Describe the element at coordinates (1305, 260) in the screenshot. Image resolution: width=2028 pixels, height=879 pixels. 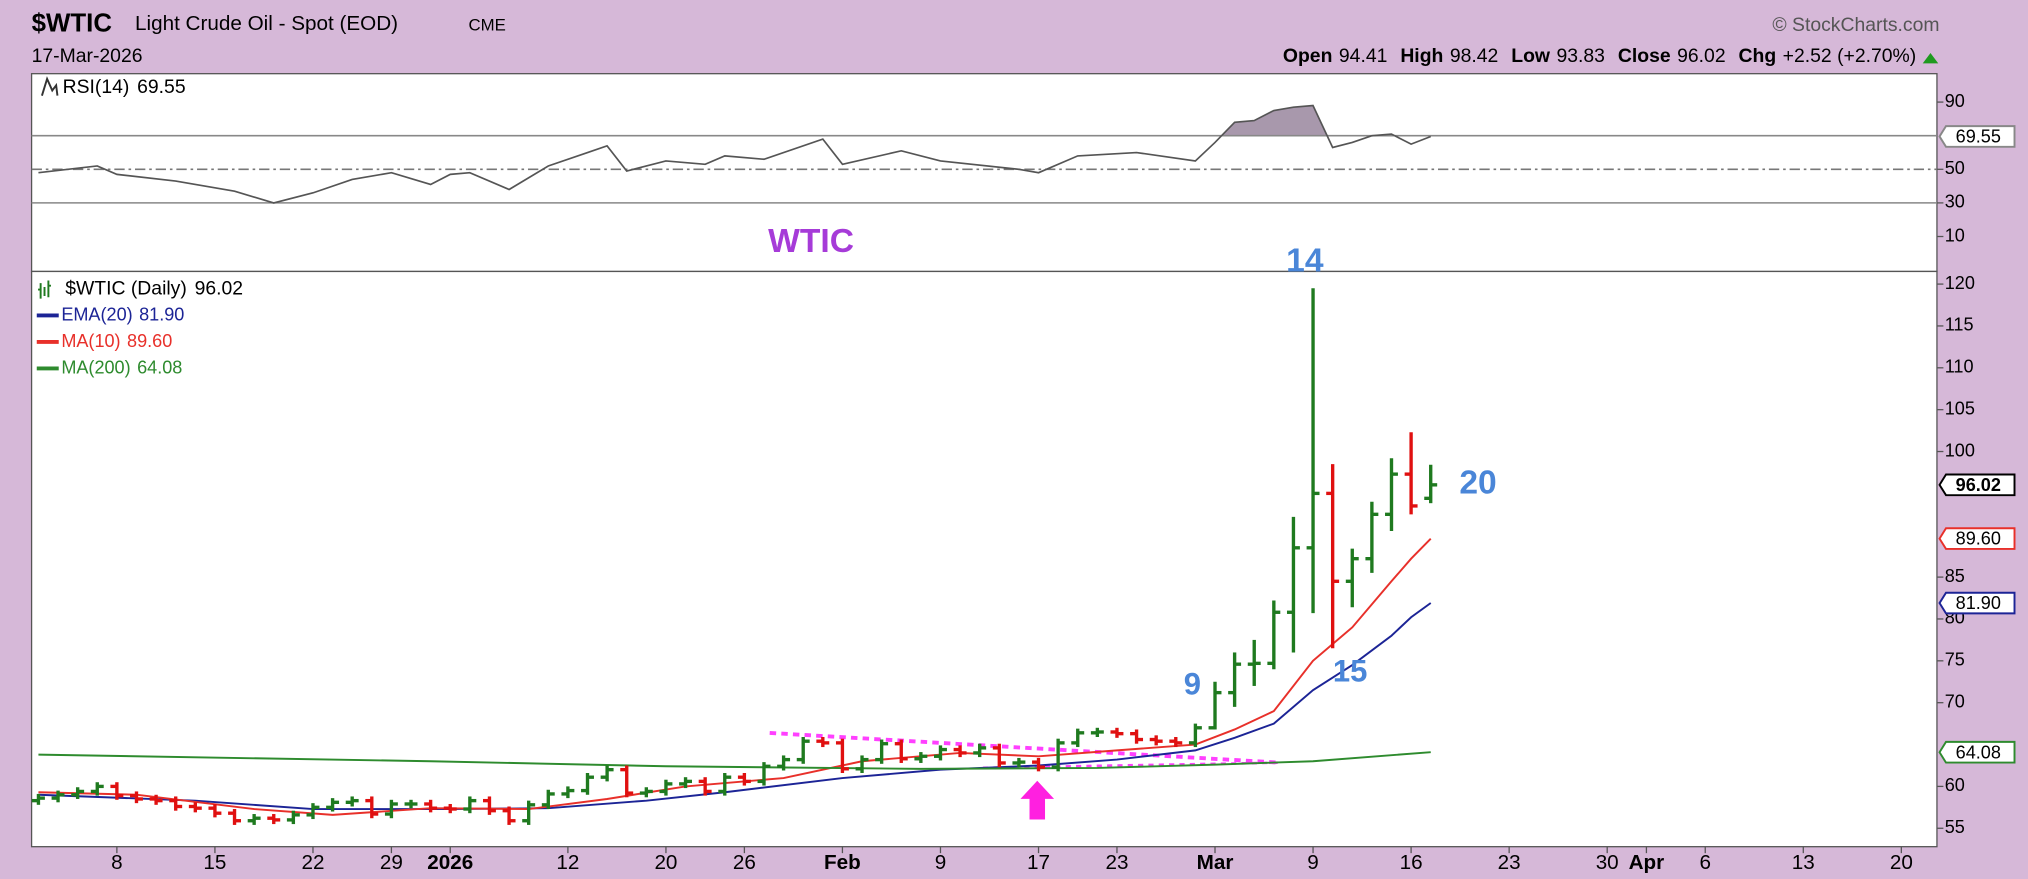
I see `annotation: 14` at that location.